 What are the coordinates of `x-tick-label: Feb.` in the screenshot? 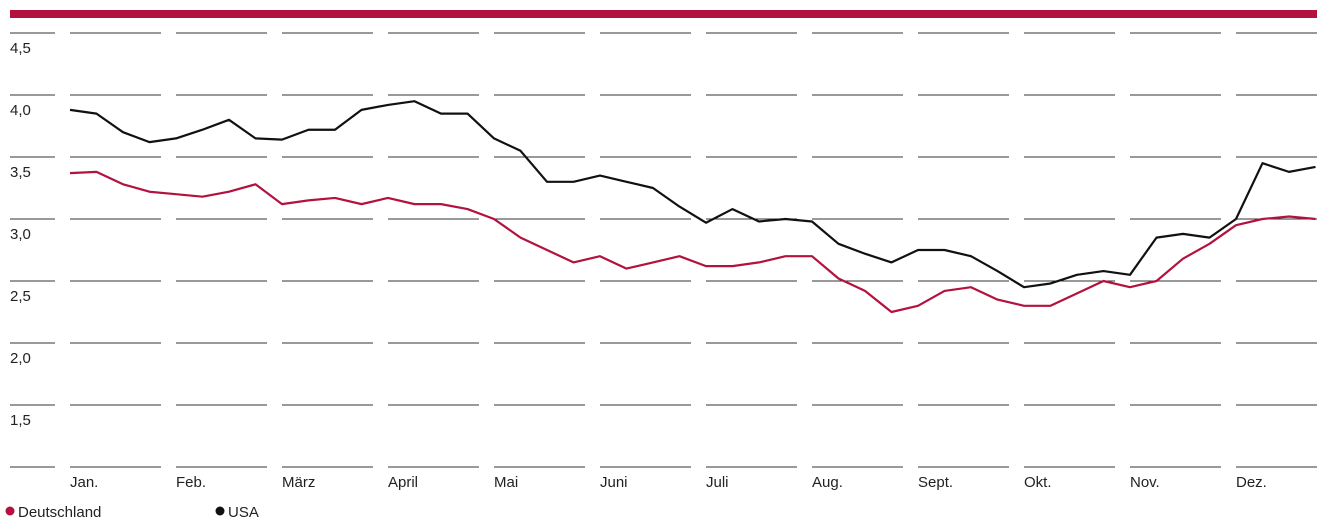 It's located at (191, 482).